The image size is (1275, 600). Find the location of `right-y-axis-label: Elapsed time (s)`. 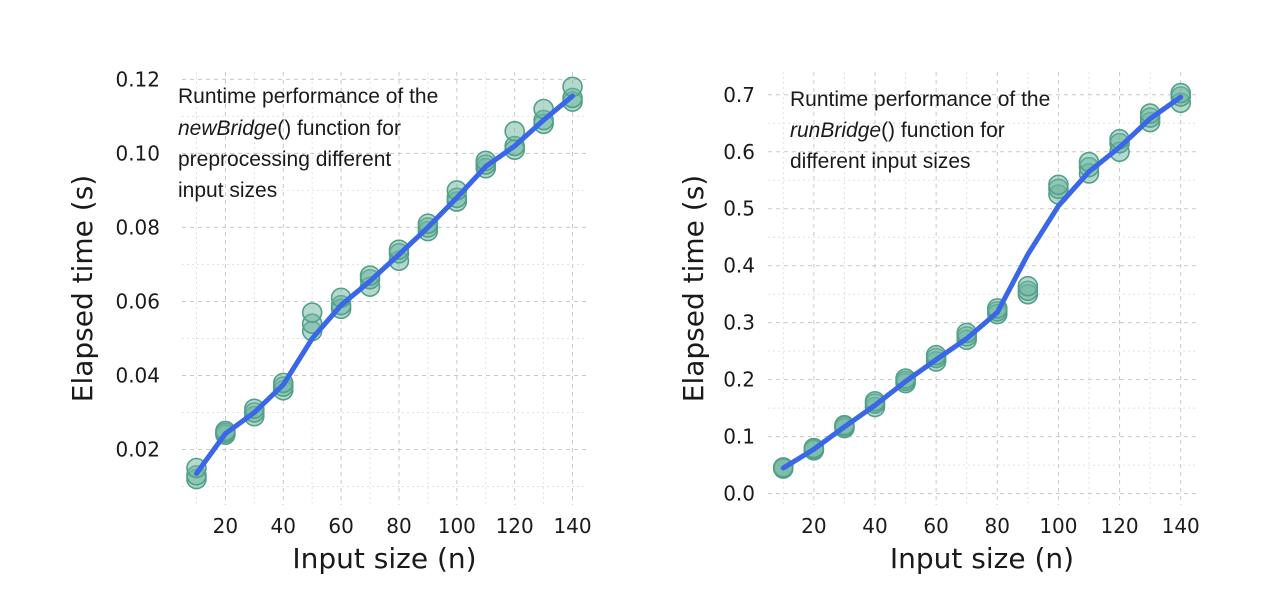

right-y-axis-label: Elapsed time (s) is located at coordinates (693, 289).